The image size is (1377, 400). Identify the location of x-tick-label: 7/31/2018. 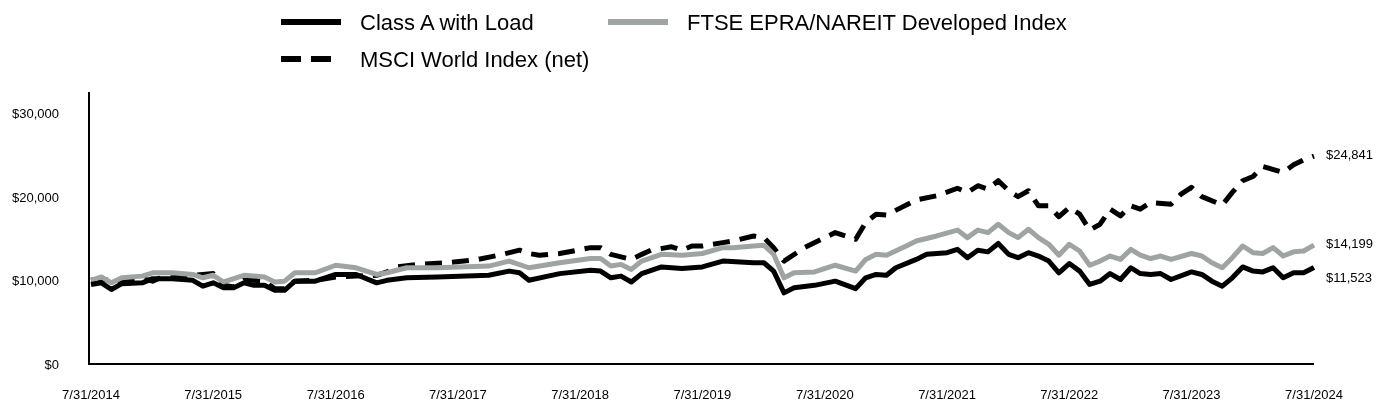
(580, 393).